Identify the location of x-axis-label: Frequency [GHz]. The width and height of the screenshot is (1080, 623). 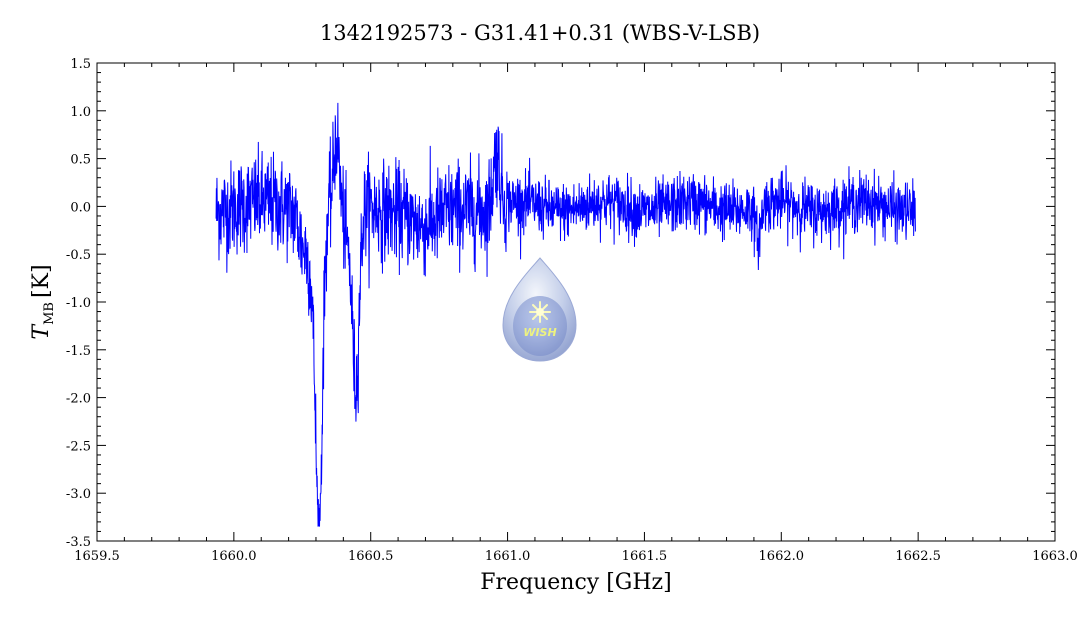
(576, 582).